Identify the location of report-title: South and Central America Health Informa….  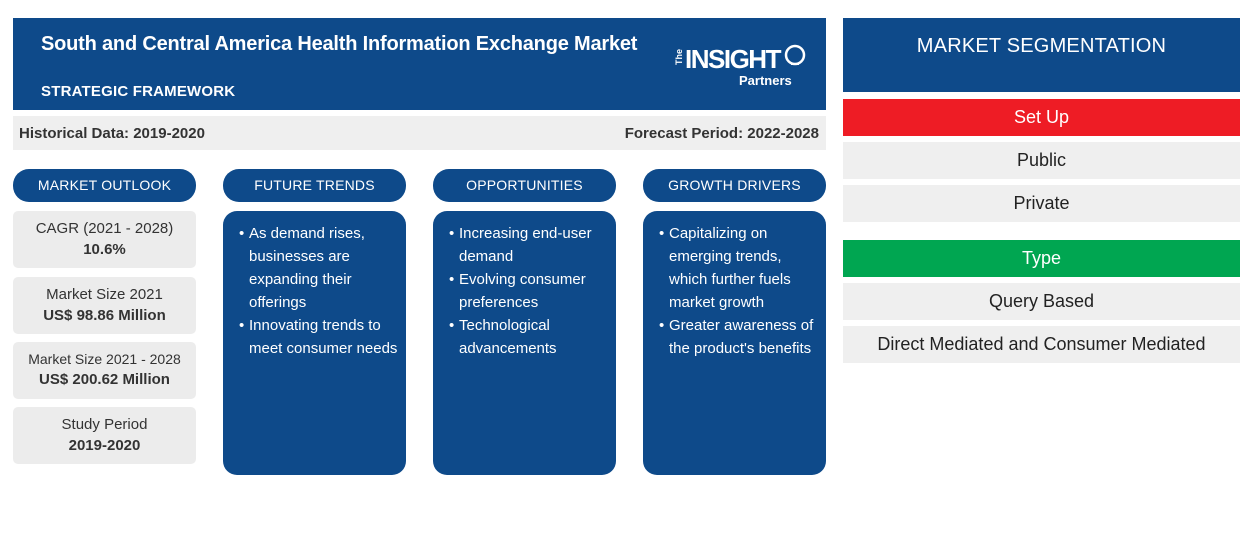
(339, 44).